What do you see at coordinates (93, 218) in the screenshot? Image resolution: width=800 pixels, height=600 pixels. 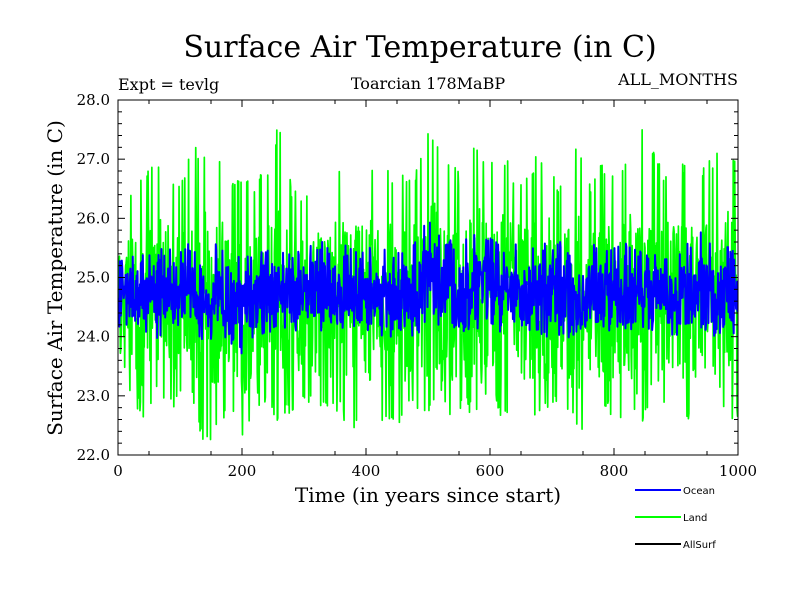 I see `y-axis-tick-label-26.0: 26.0` at bounding box center [93, 218].